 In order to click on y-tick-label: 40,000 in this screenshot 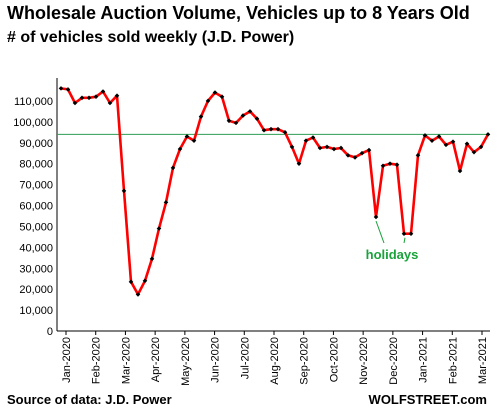, I will do `click(36, 248)`.